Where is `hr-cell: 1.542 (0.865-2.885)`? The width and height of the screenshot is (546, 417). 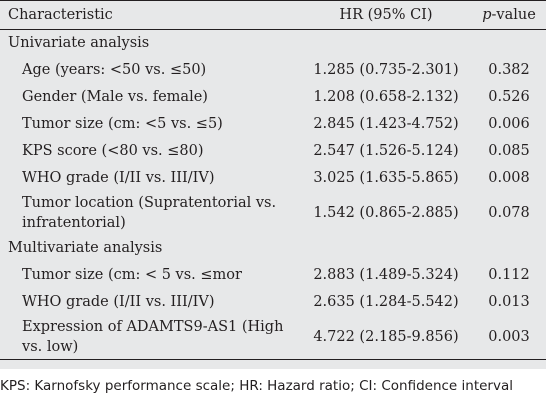
hr-cell: 1.542 (0.865-2.885) is located at coordinates (386, 213).